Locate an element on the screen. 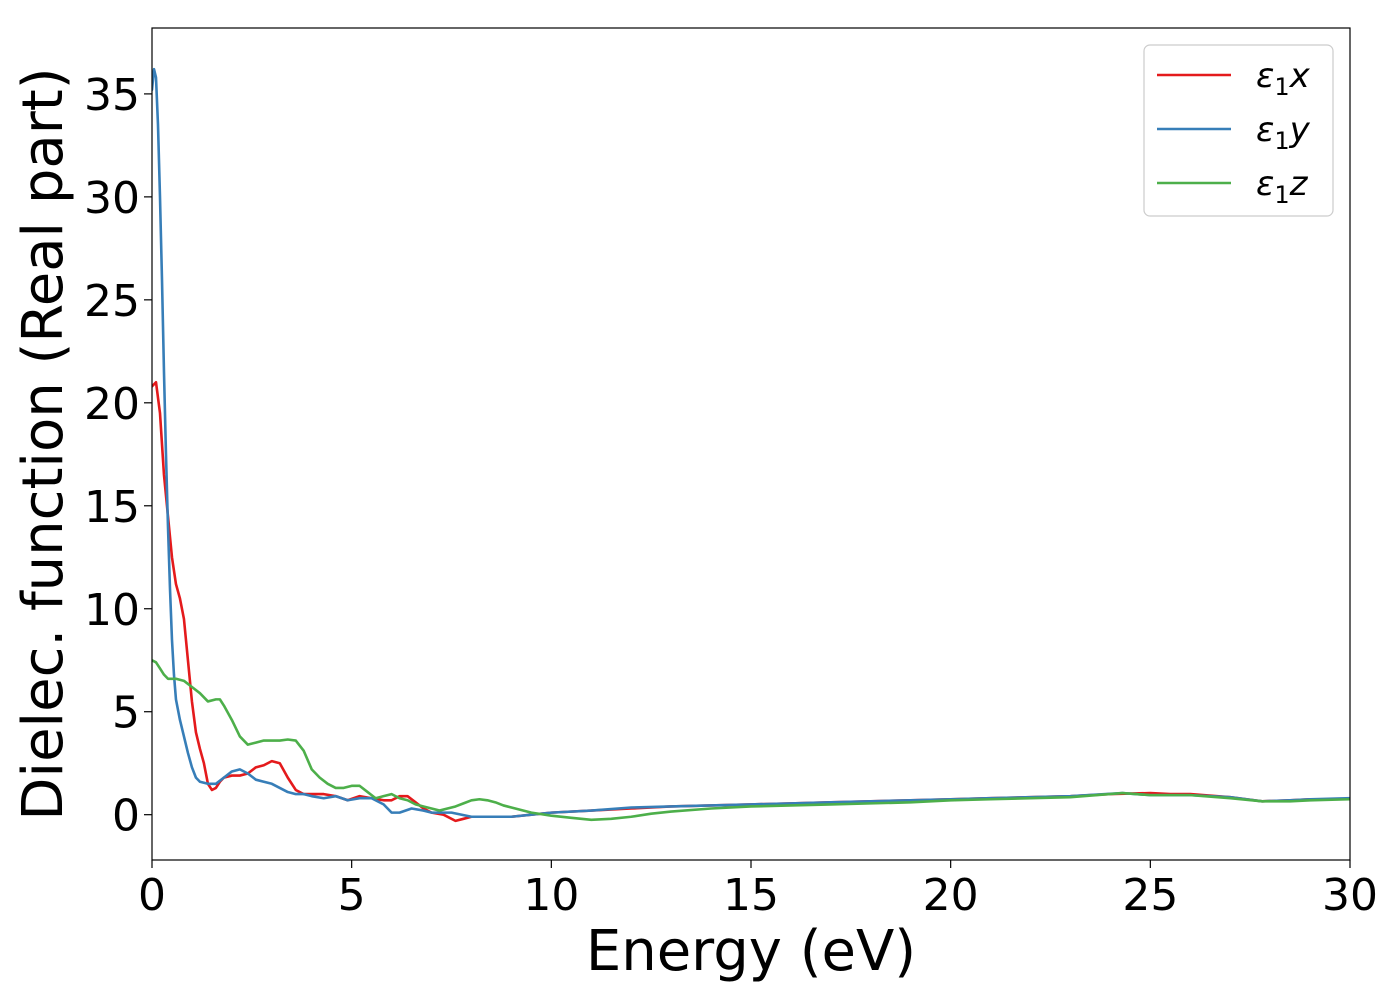  legend-label-x: ε1x is located at coordinates (1283, 78).